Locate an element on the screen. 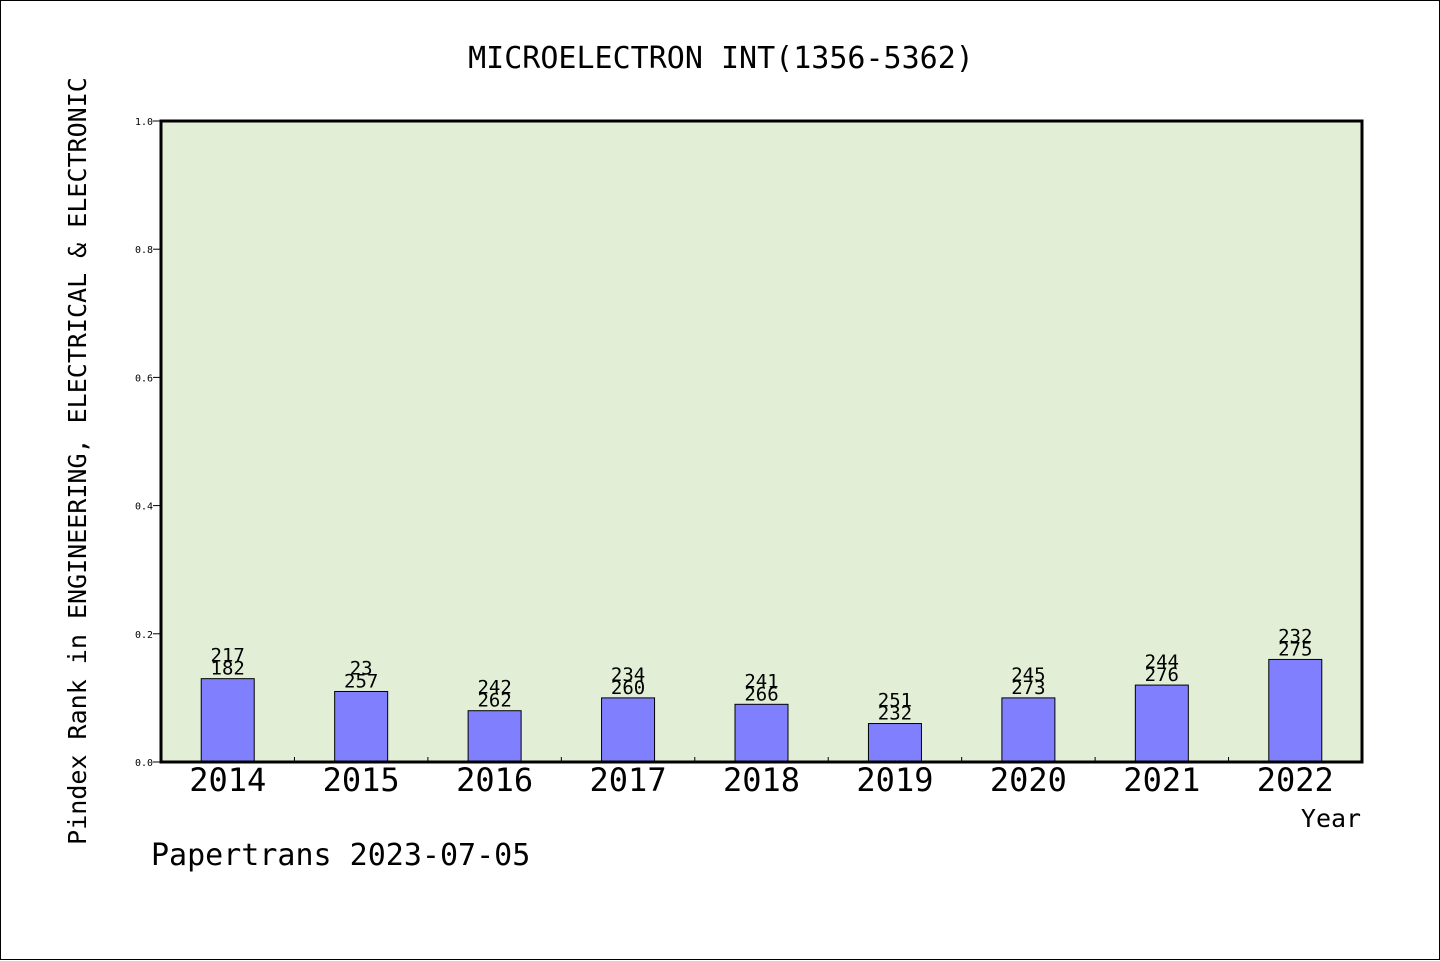  x-axis: 2014 2015 2016 2017 2018 2019 2020 2021 2022 is located at coordinates (761, 778).